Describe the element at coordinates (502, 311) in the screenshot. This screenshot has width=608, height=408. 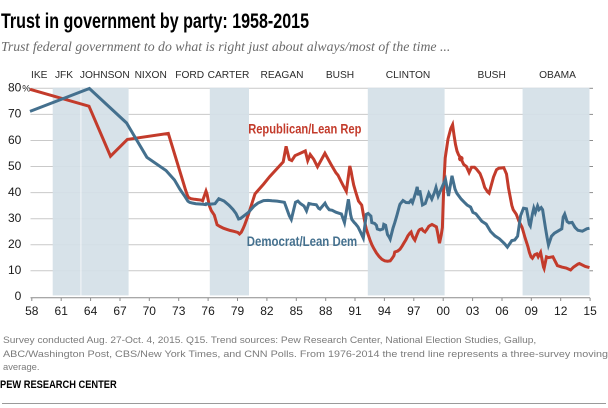
I see `svg-text: 06` at that location.